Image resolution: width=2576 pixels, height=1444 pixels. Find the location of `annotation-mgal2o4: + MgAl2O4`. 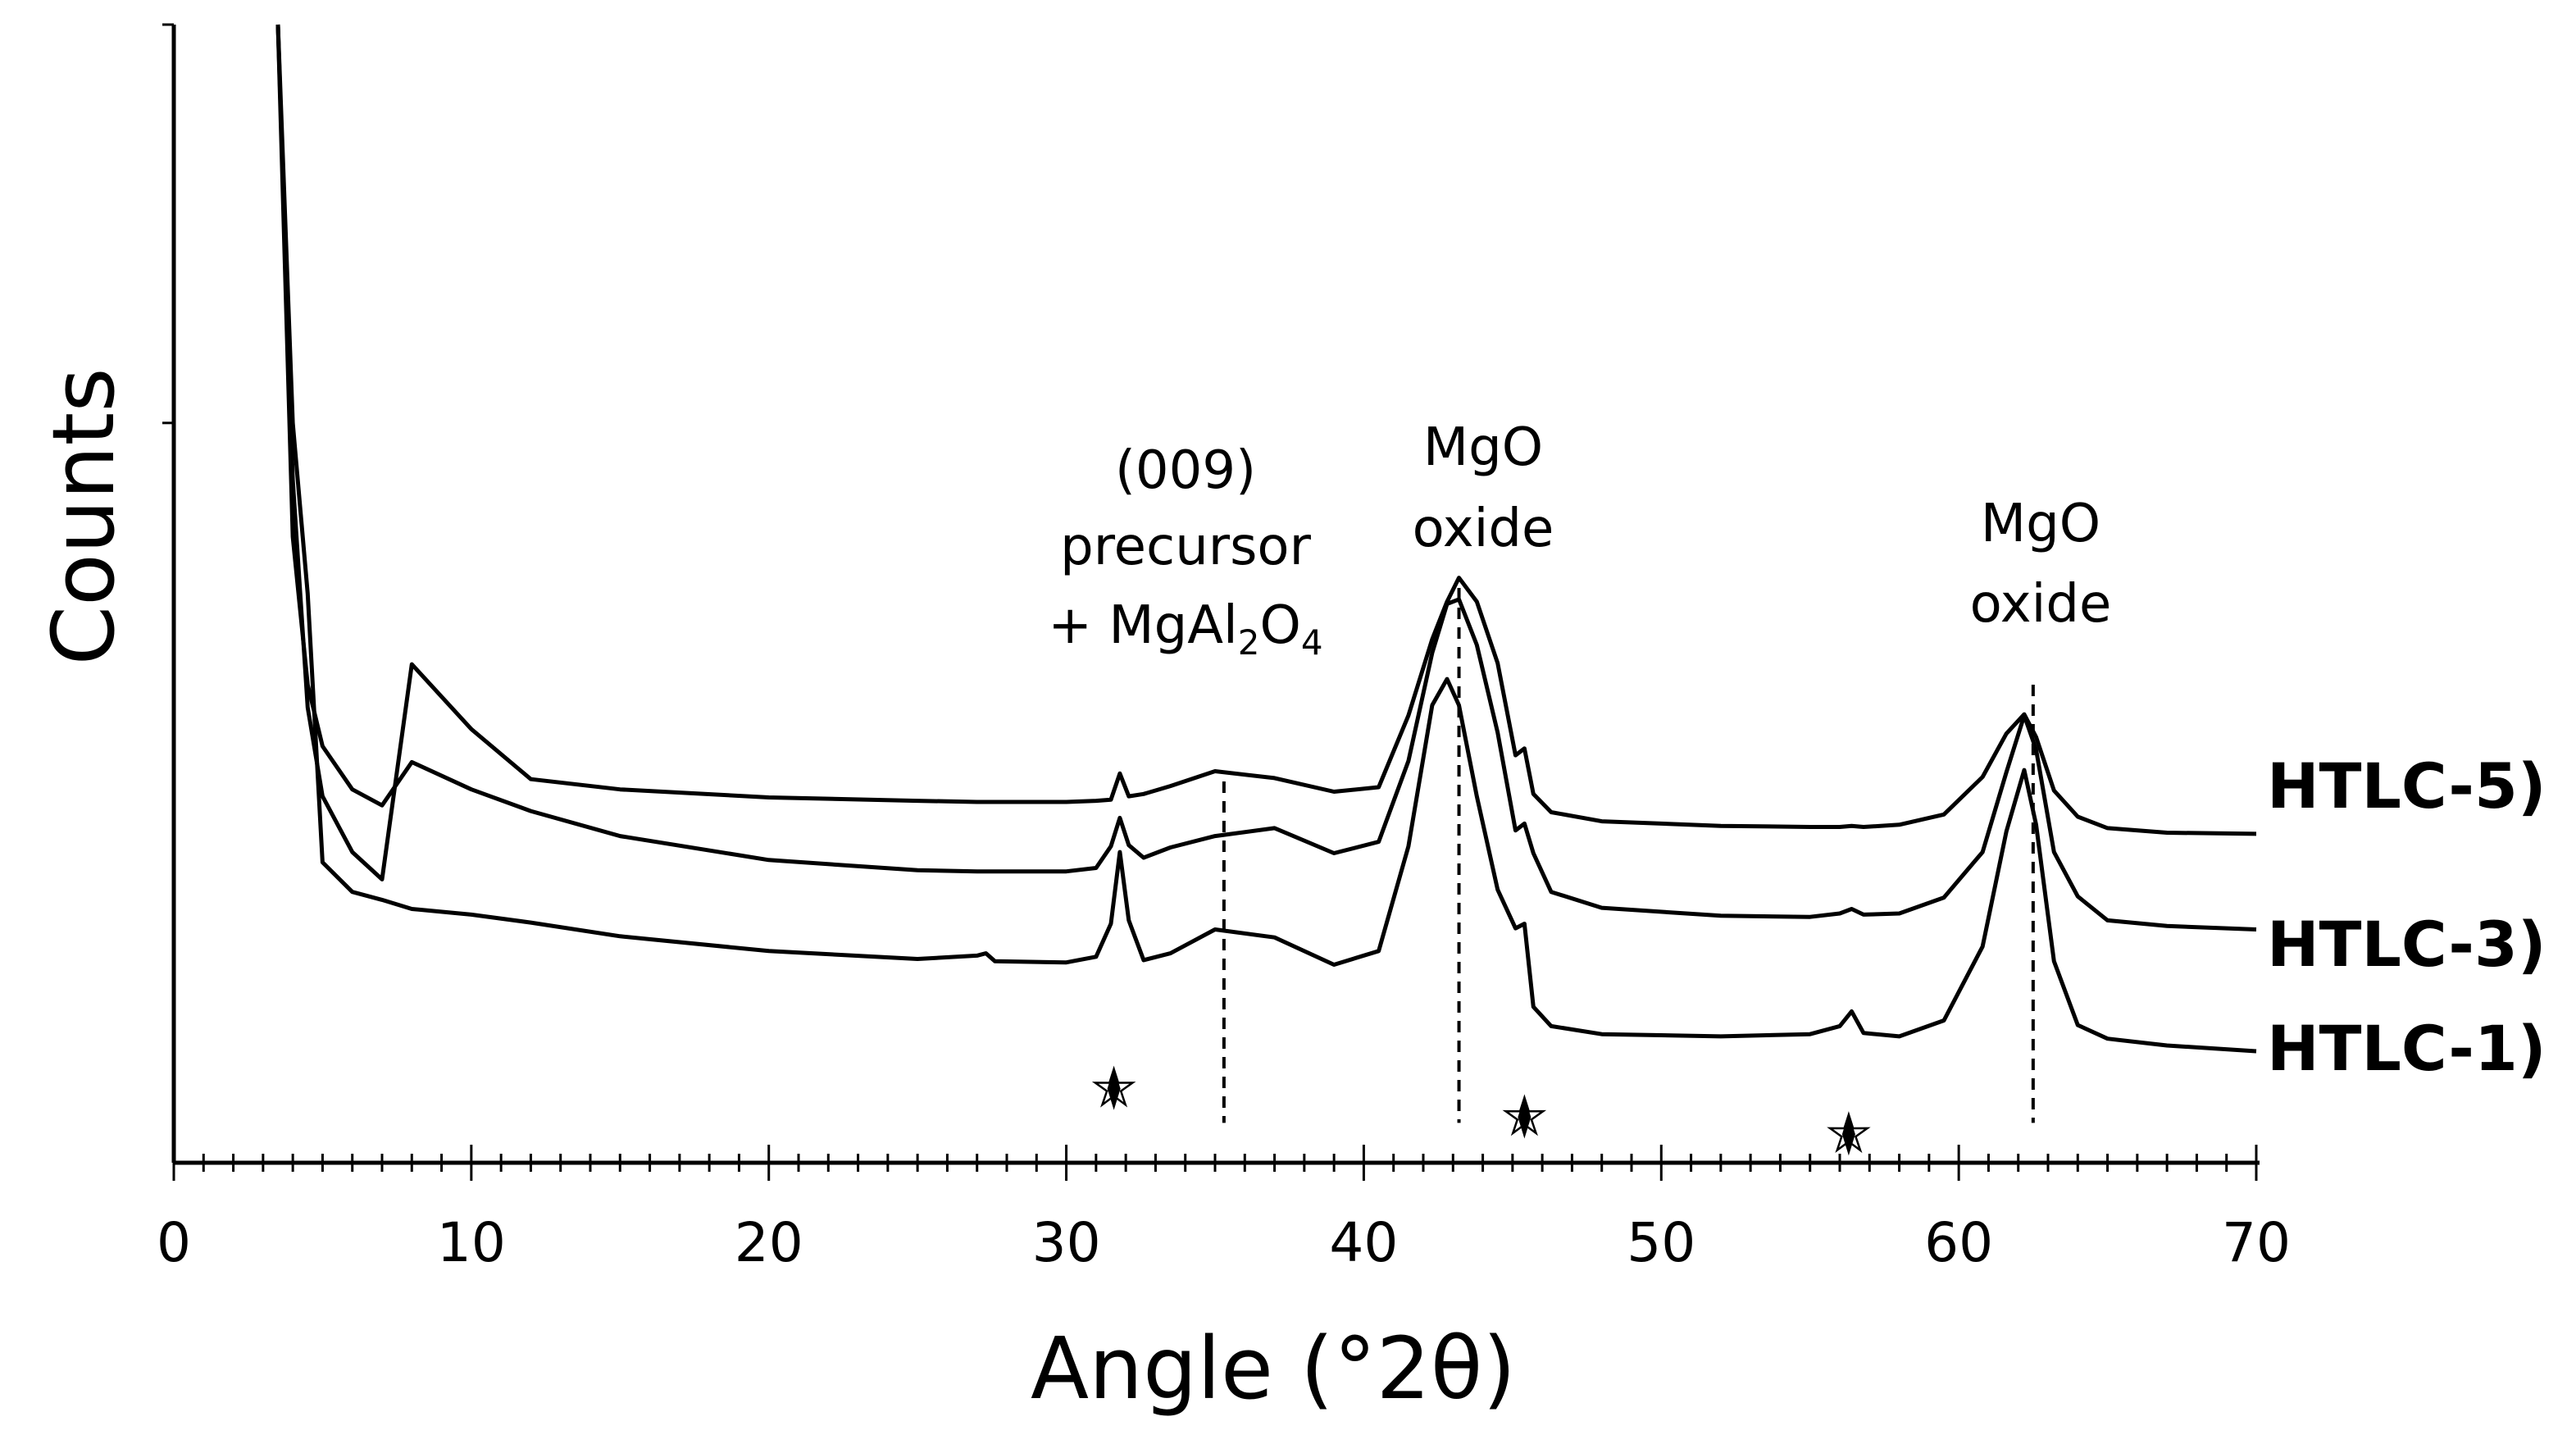

annotation-mgal2o4: + MgAl2O4 is located at coordinates (1185, 629).